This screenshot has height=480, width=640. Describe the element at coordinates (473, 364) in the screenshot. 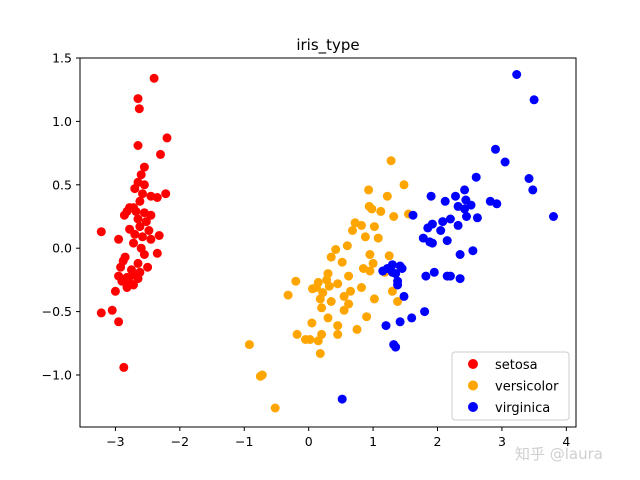

I see `legend-marker-setosa` at that location.